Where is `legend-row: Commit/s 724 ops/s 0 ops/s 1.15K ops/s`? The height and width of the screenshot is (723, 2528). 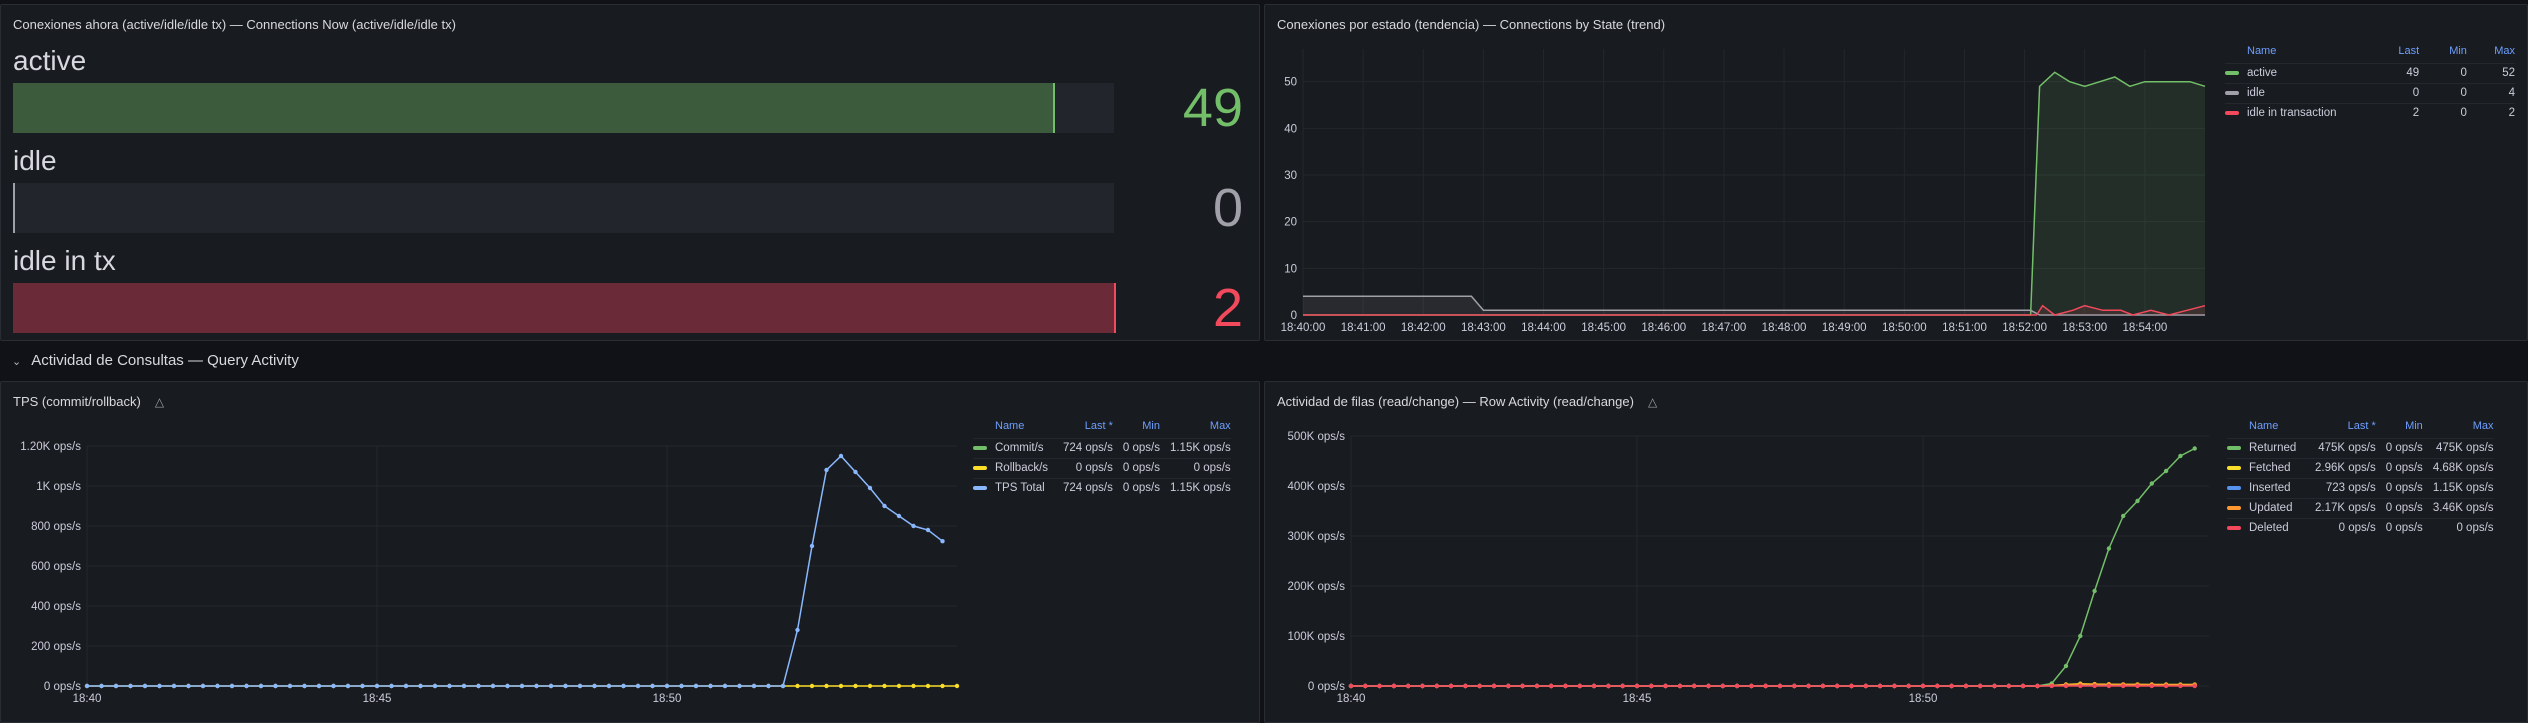 legend-row: Commit/s 724 ops/s 0 ops/s 1.15K ops/s is located at coordinates (1102, 448).